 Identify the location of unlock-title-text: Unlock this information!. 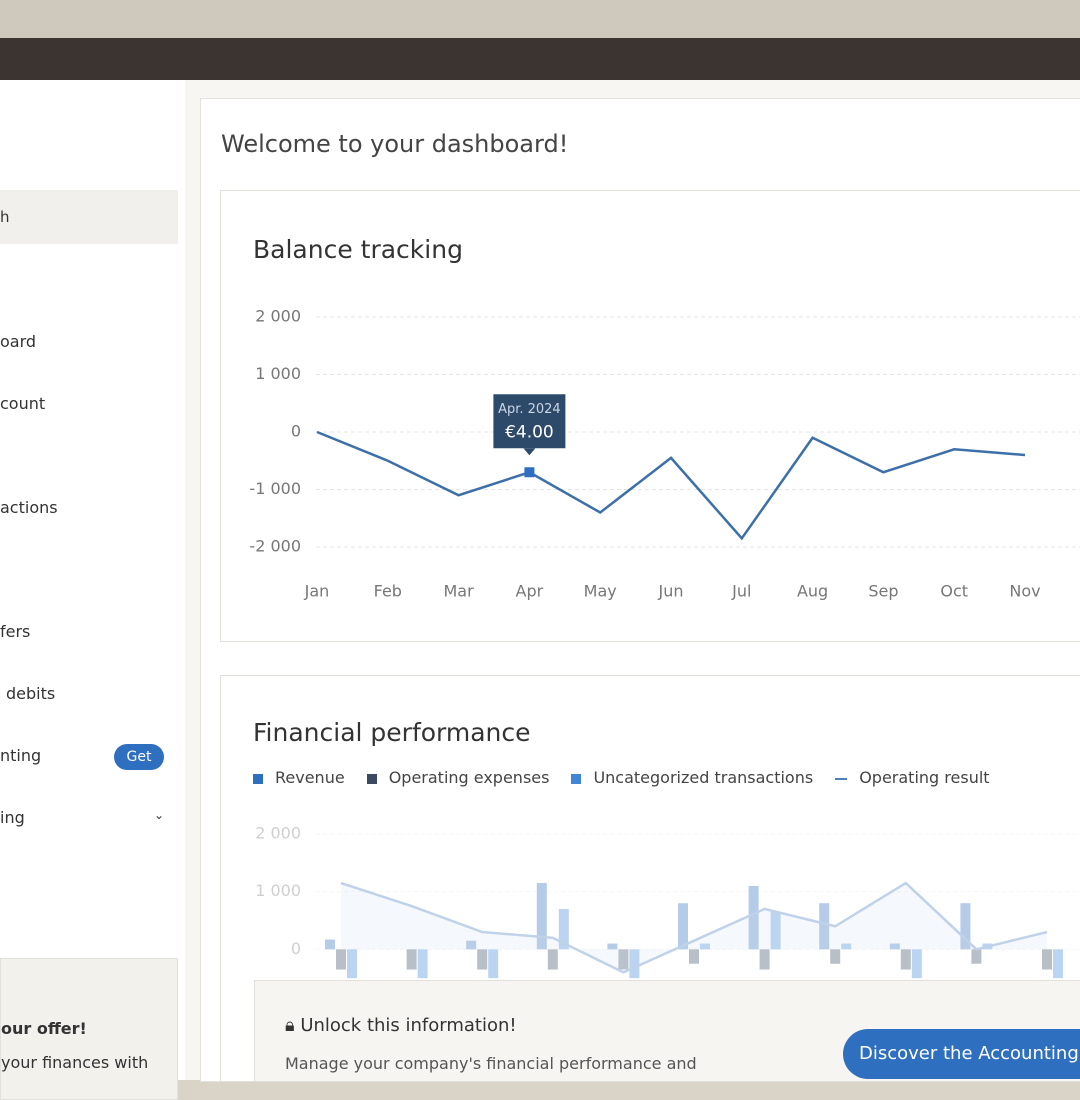
(408, 1025).